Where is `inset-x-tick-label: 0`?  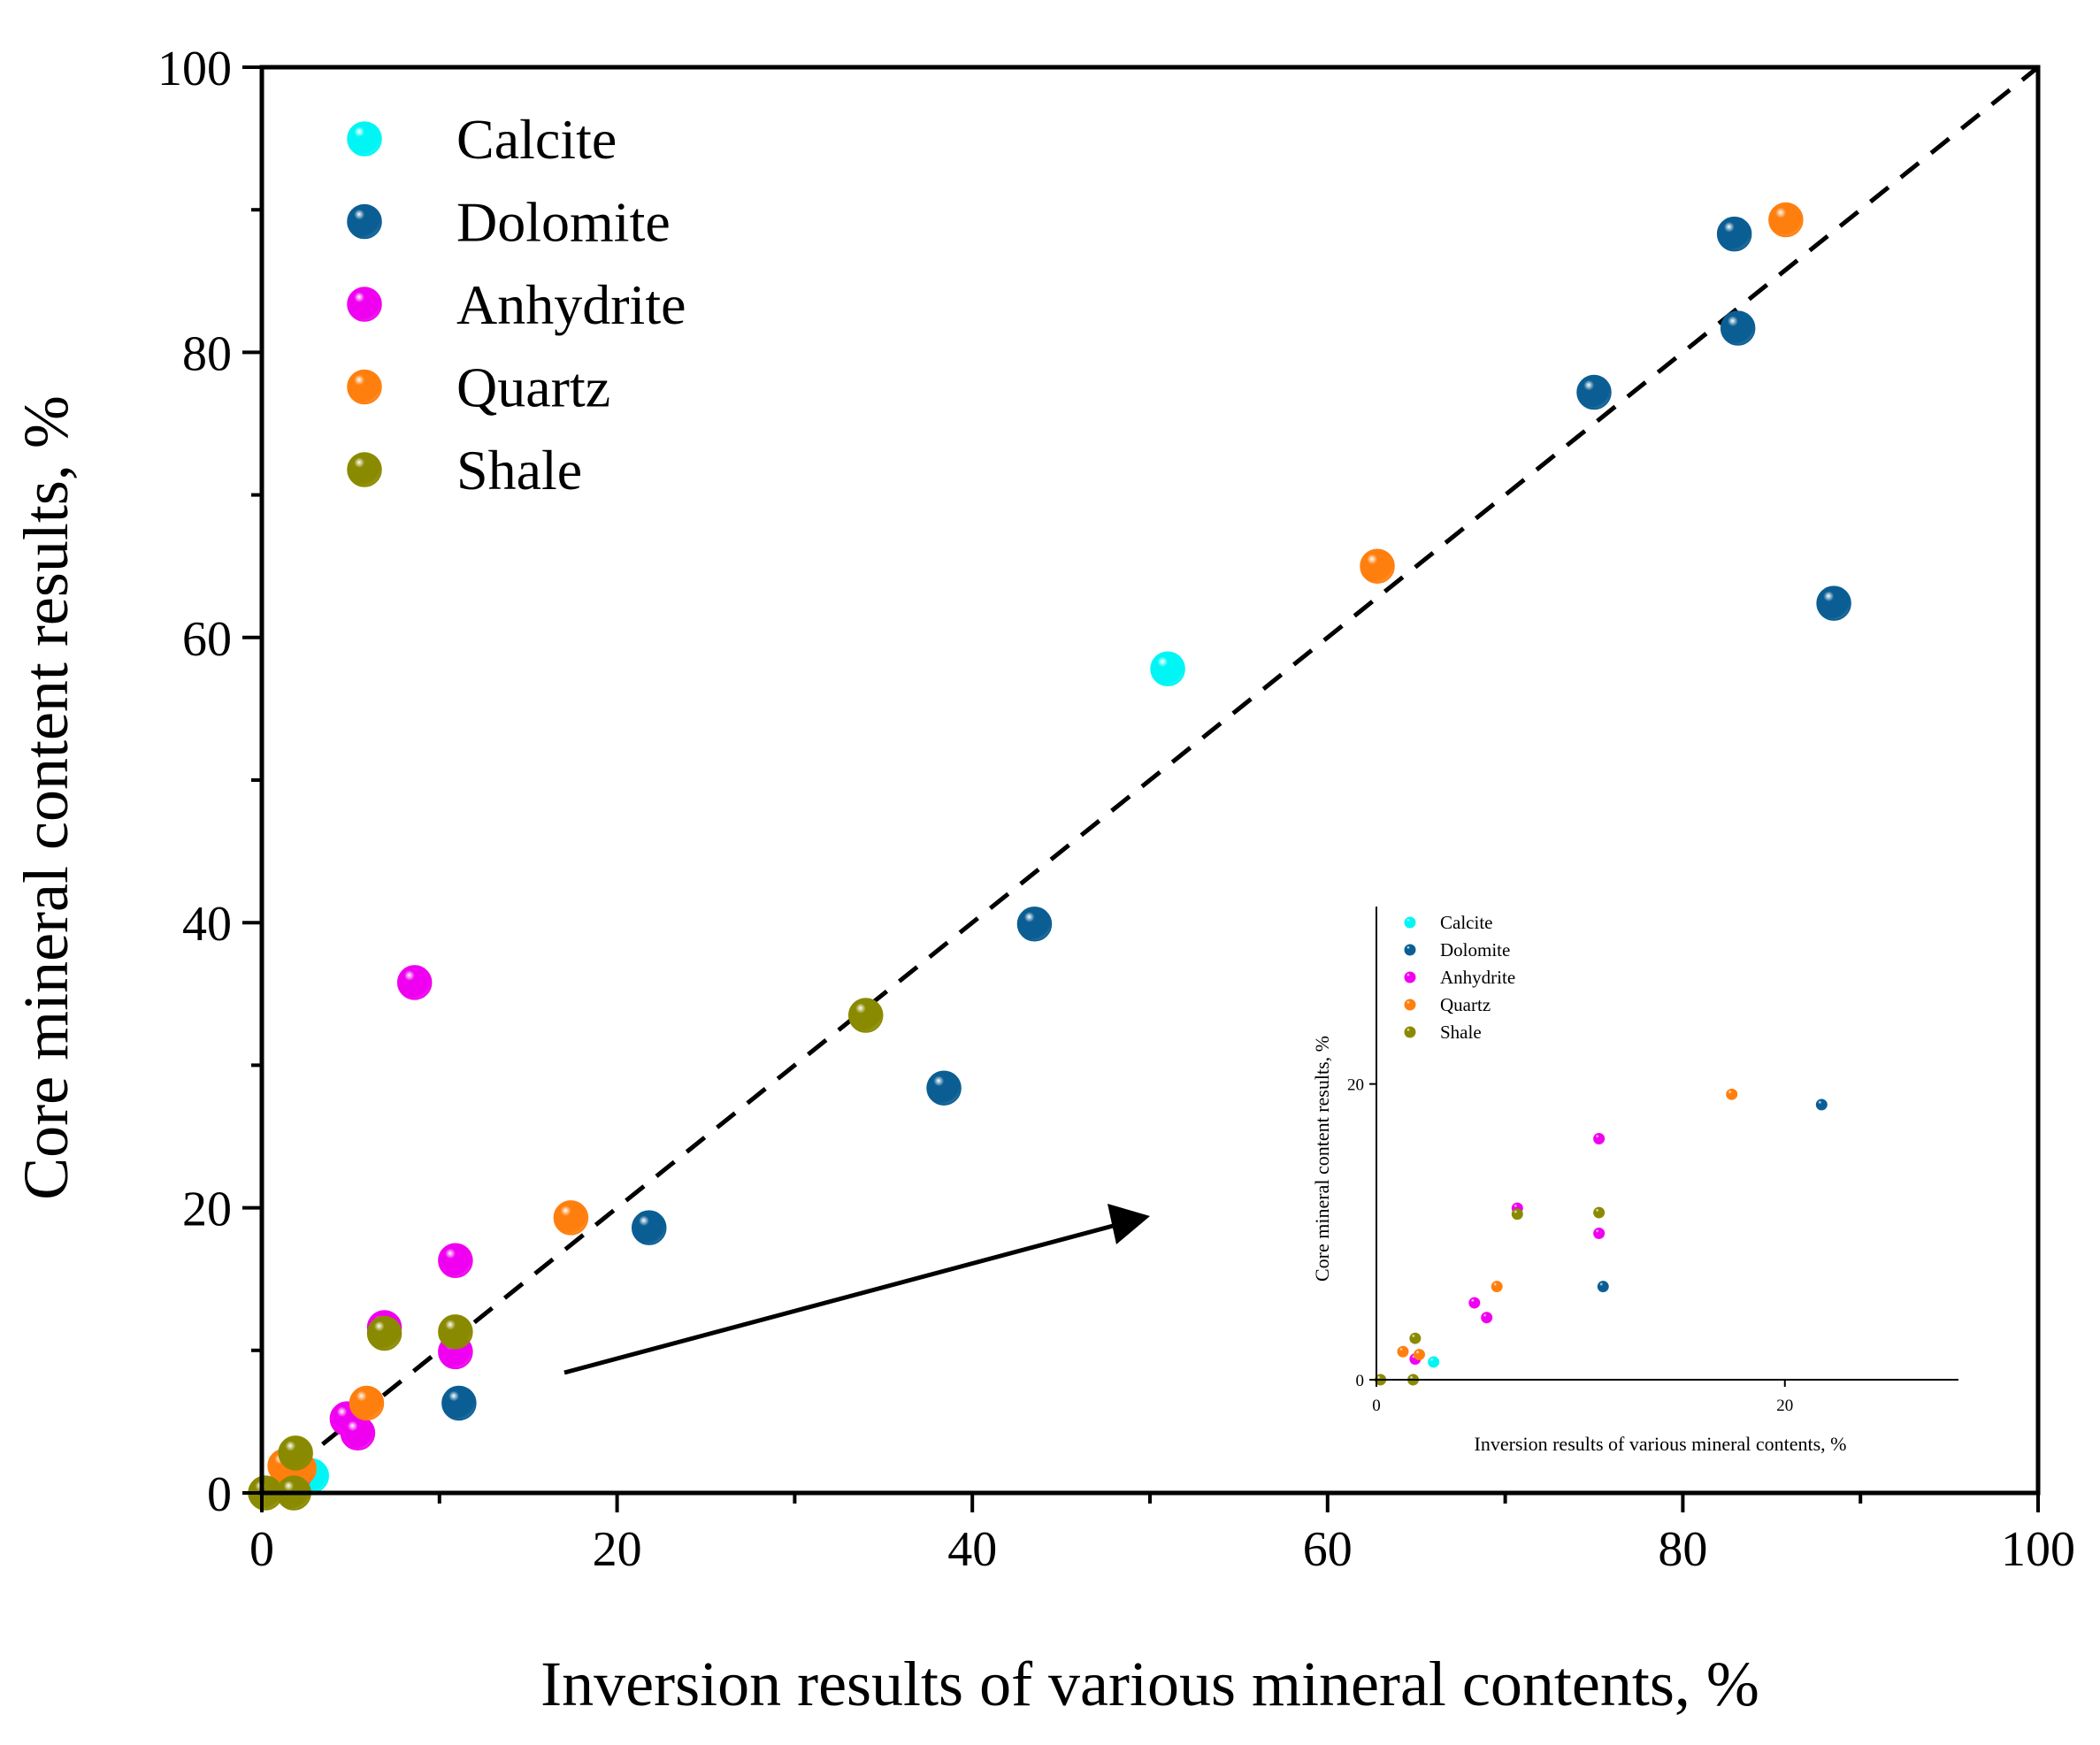
inset-x-tick-label: 0 is located at coordinates (1376, 1406).